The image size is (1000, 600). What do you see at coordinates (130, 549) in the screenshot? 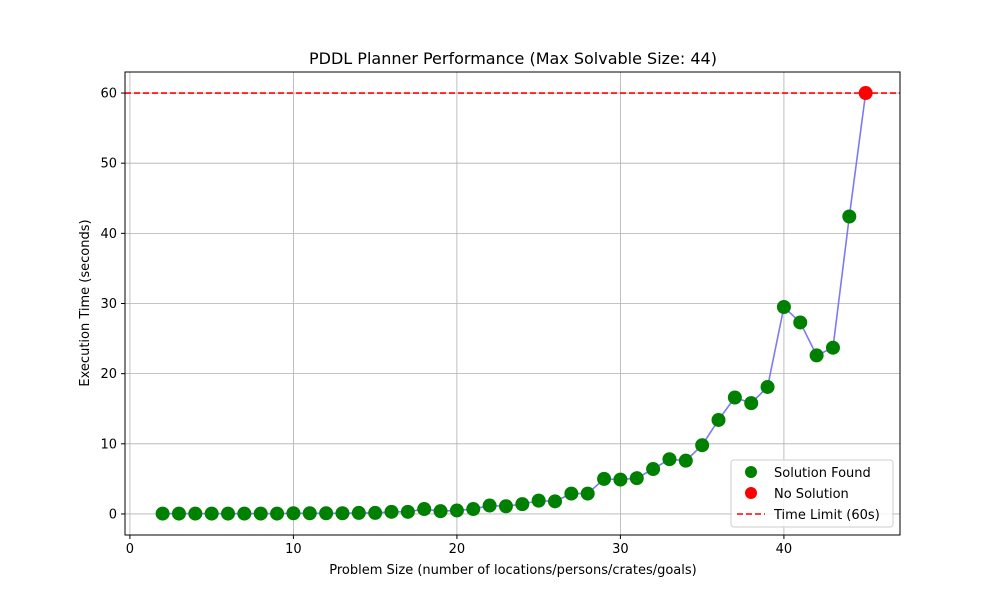
I see `x-tick-label: 0` at bounding box center [130, 549].